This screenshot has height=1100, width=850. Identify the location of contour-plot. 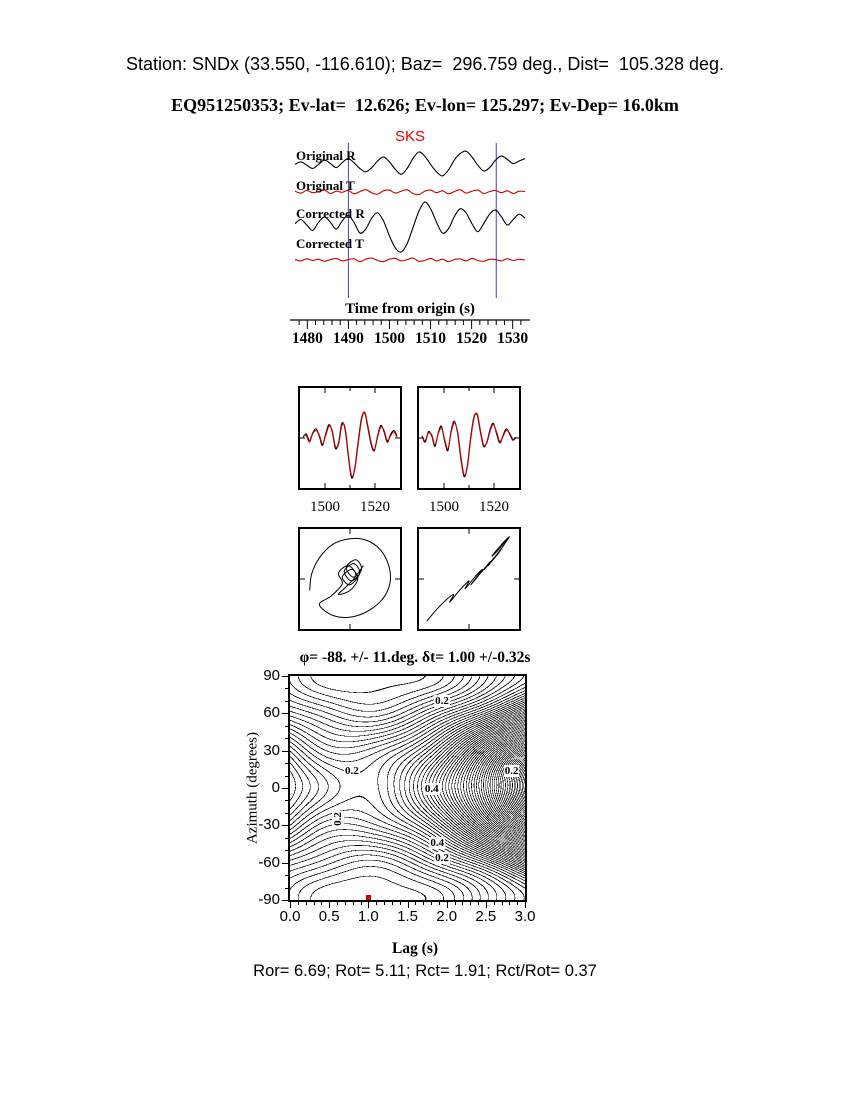
(407, 788).